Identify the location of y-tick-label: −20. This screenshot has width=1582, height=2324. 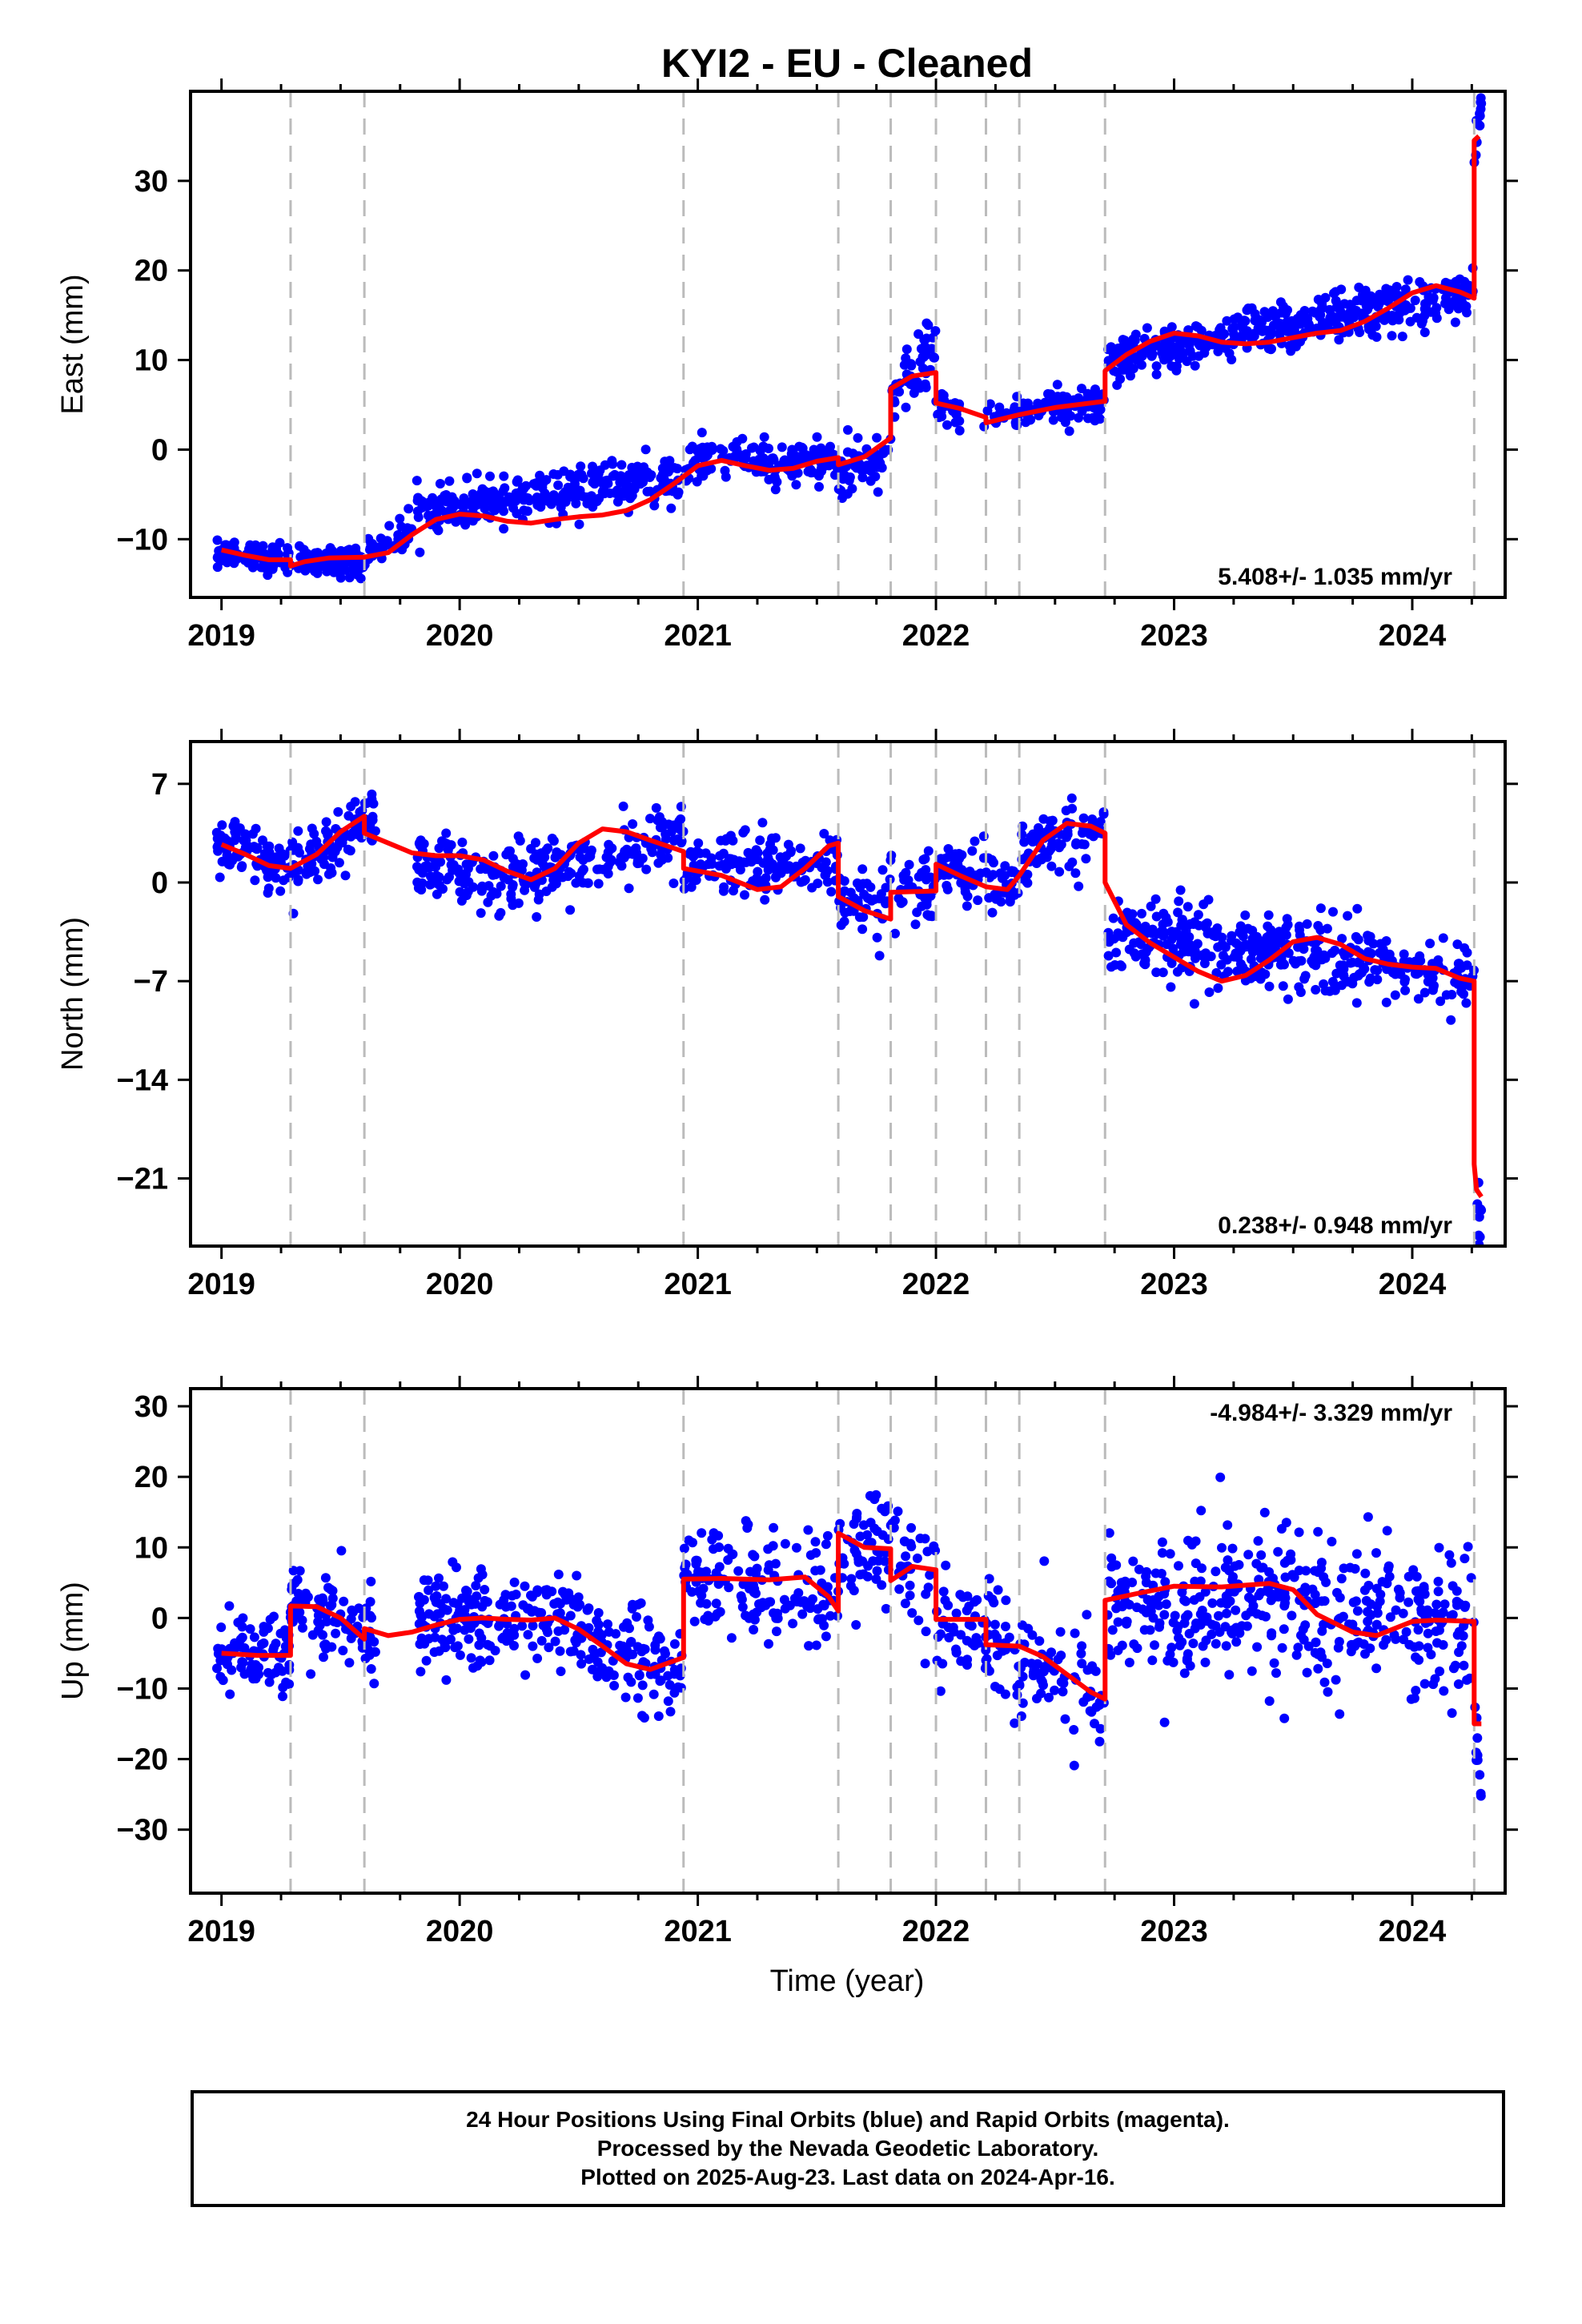
(142, 1760).